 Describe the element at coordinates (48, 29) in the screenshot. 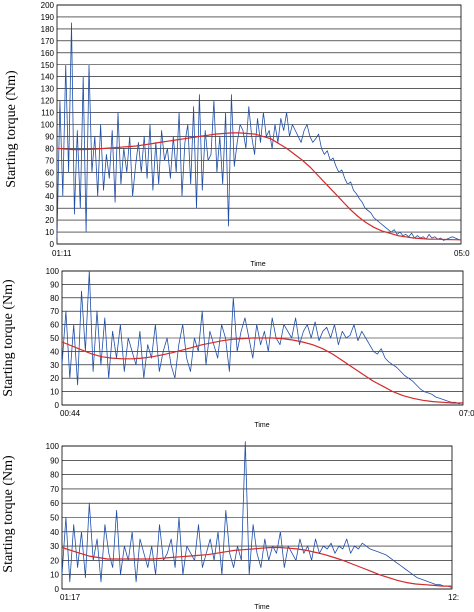

I see `y-tick-label: 180` at that location.